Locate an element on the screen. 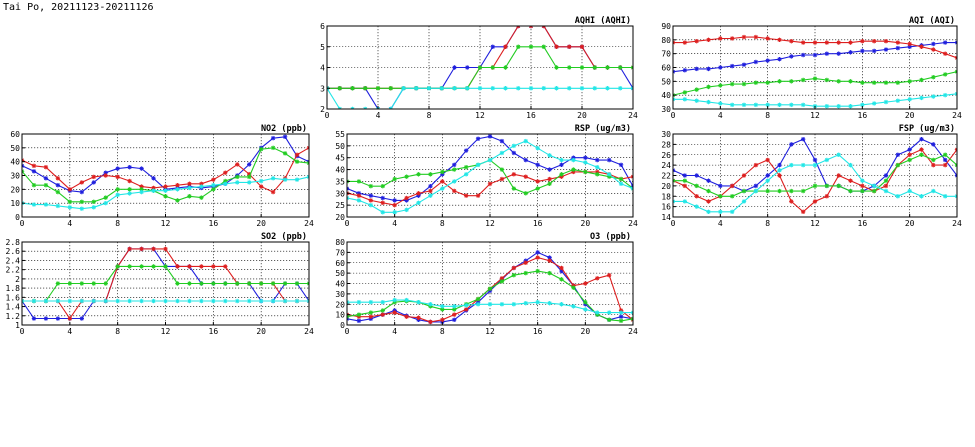 The height and width of the screenshot is (447, 975). x-tick-label: 0 is located at coordinates (673, 223).